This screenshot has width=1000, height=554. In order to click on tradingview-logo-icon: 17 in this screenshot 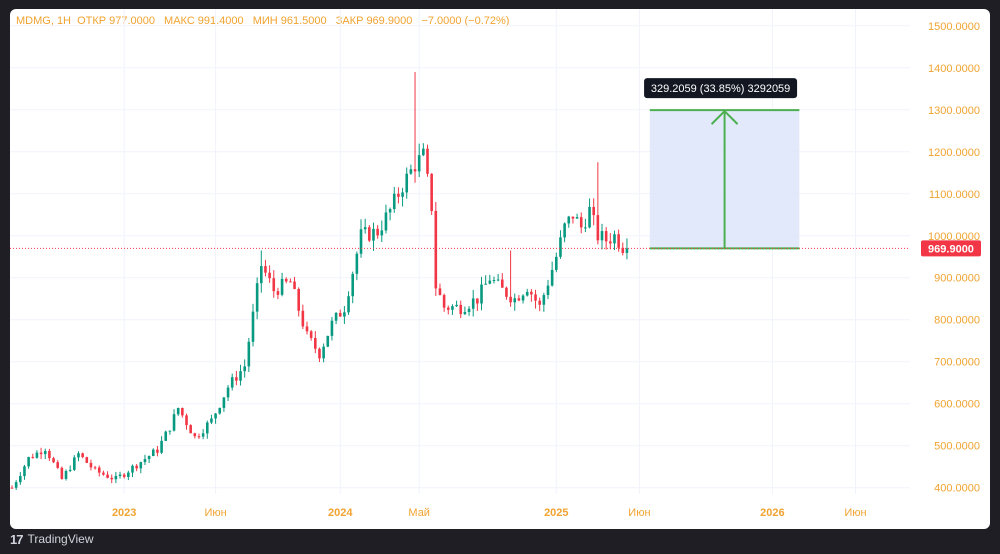, I will do `click(17, 539)`.